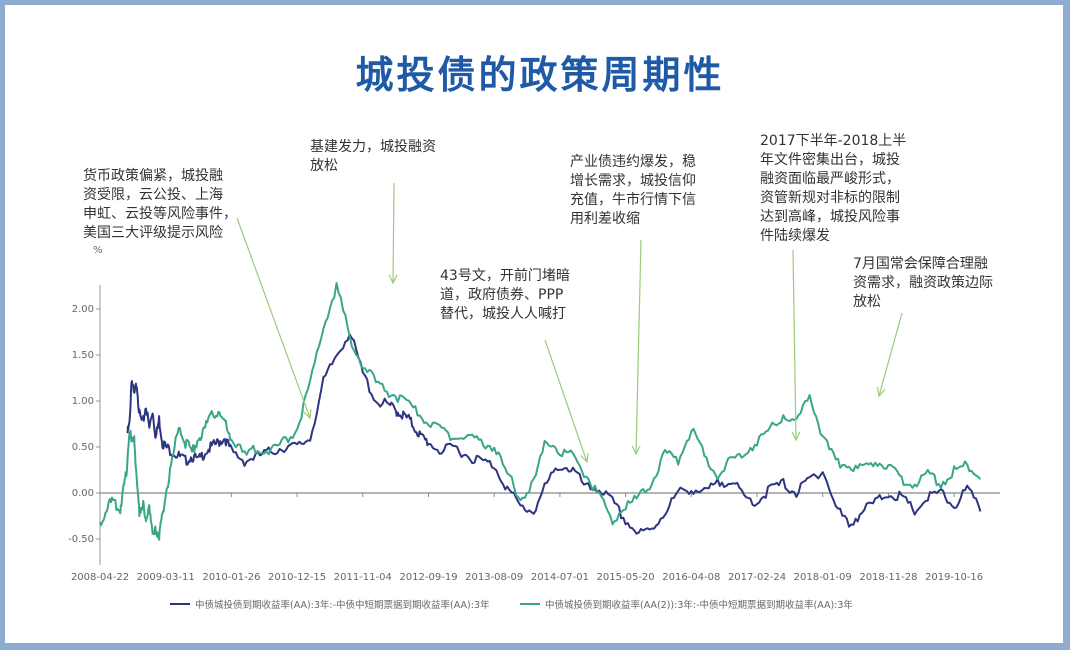 Image resolution: width=1080 pixels, height=662 pixels. Describe the element at coordinates (757, 577) in the screenshot. I see `x-tick-label: 2017-02-24` at that location.